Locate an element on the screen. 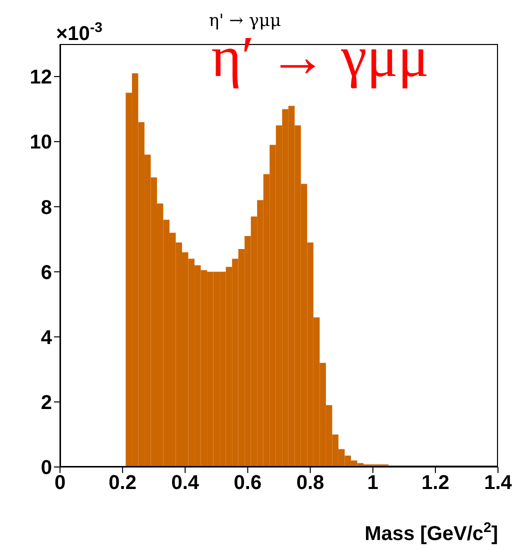  x-tick-label: 1.4 is located at coordinates (498, 483).